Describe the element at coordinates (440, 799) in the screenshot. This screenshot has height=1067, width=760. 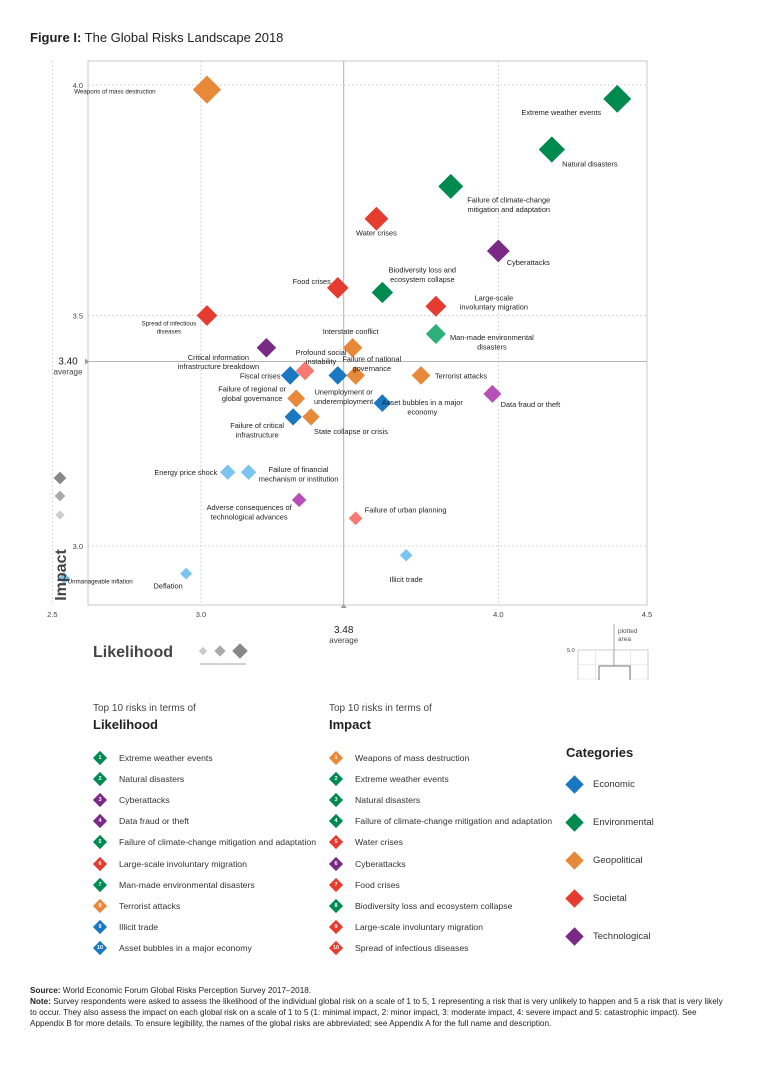
I see `impact-item: 3 Natural disasters` at that location.